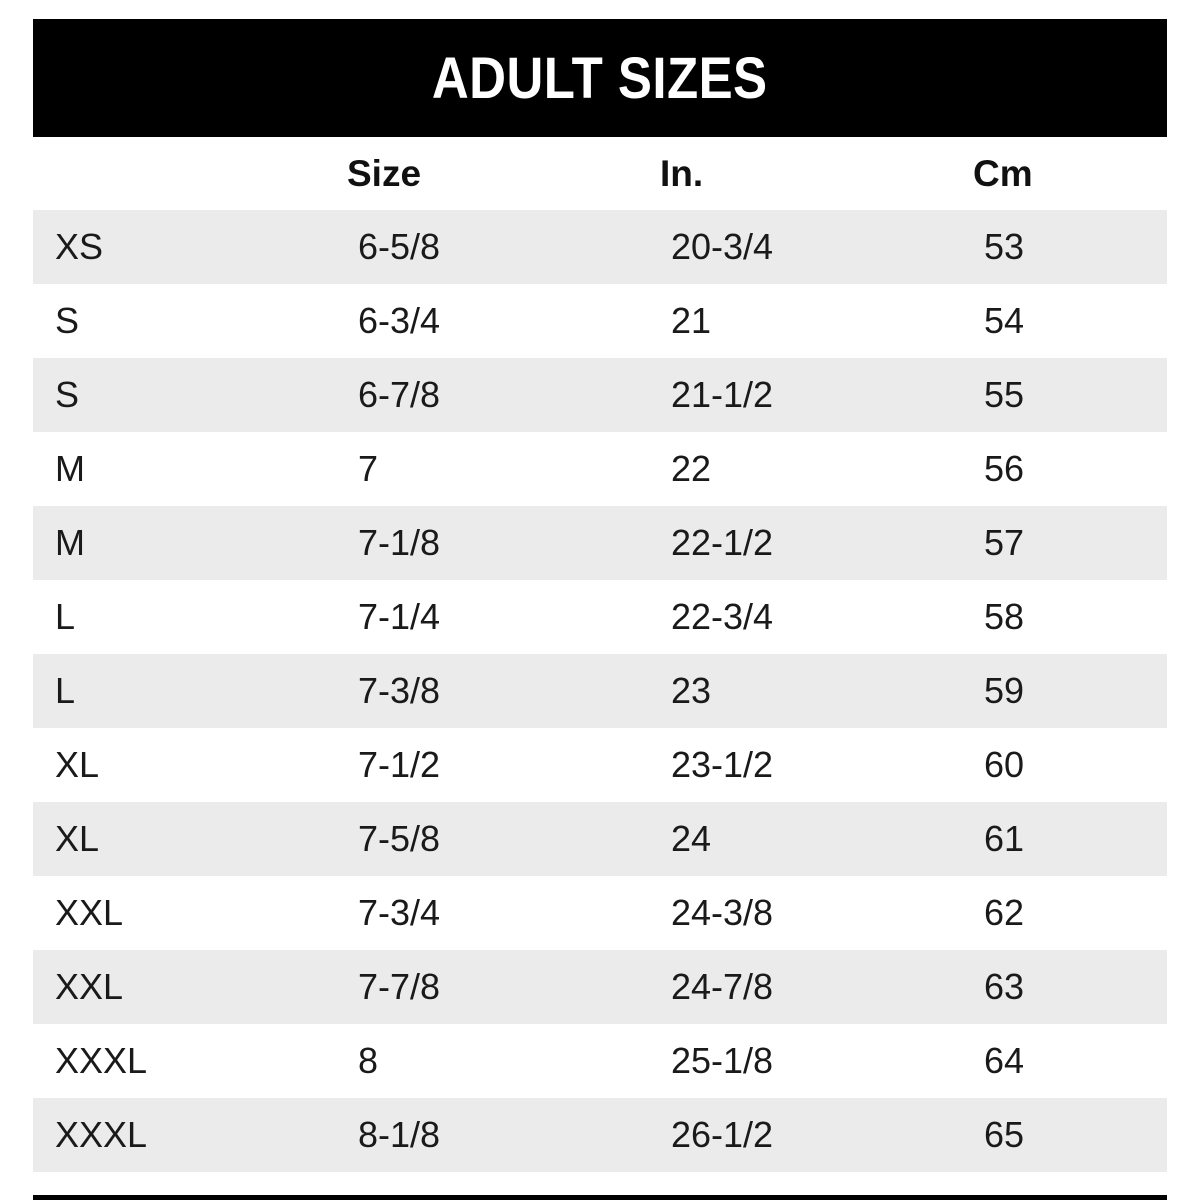 Image resolution: width=1200 pixels, height=1200 pixels. What do you see at coordinates (1004, 320) in the screenshot?
I see `cell-cm: 54` at bounding box center [1004, 320].